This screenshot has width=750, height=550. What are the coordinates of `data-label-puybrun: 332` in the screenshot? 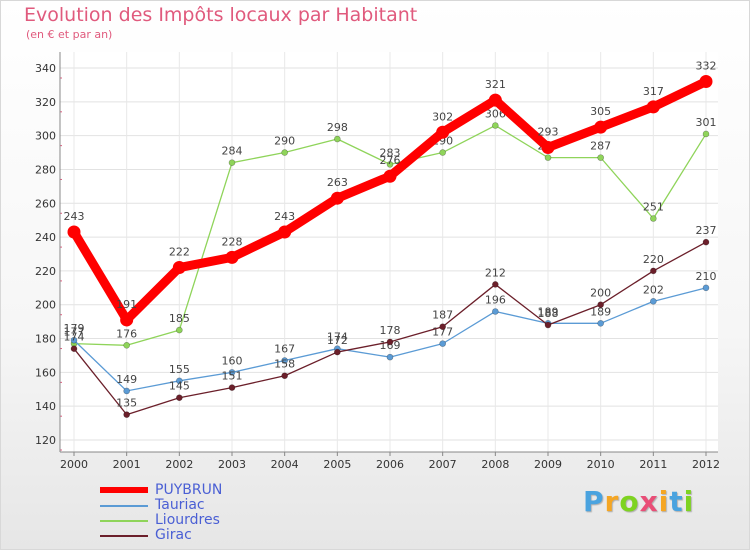 It's located at (706, 66).